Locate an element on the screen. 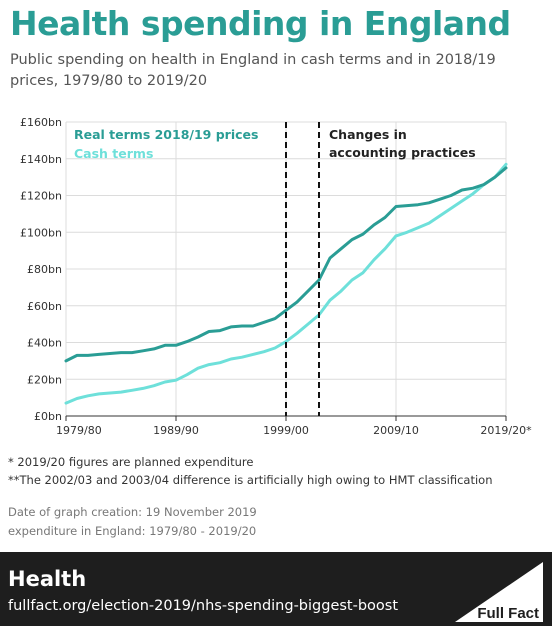  y-tick-label: £100bn is located at coordinates (41, 232).